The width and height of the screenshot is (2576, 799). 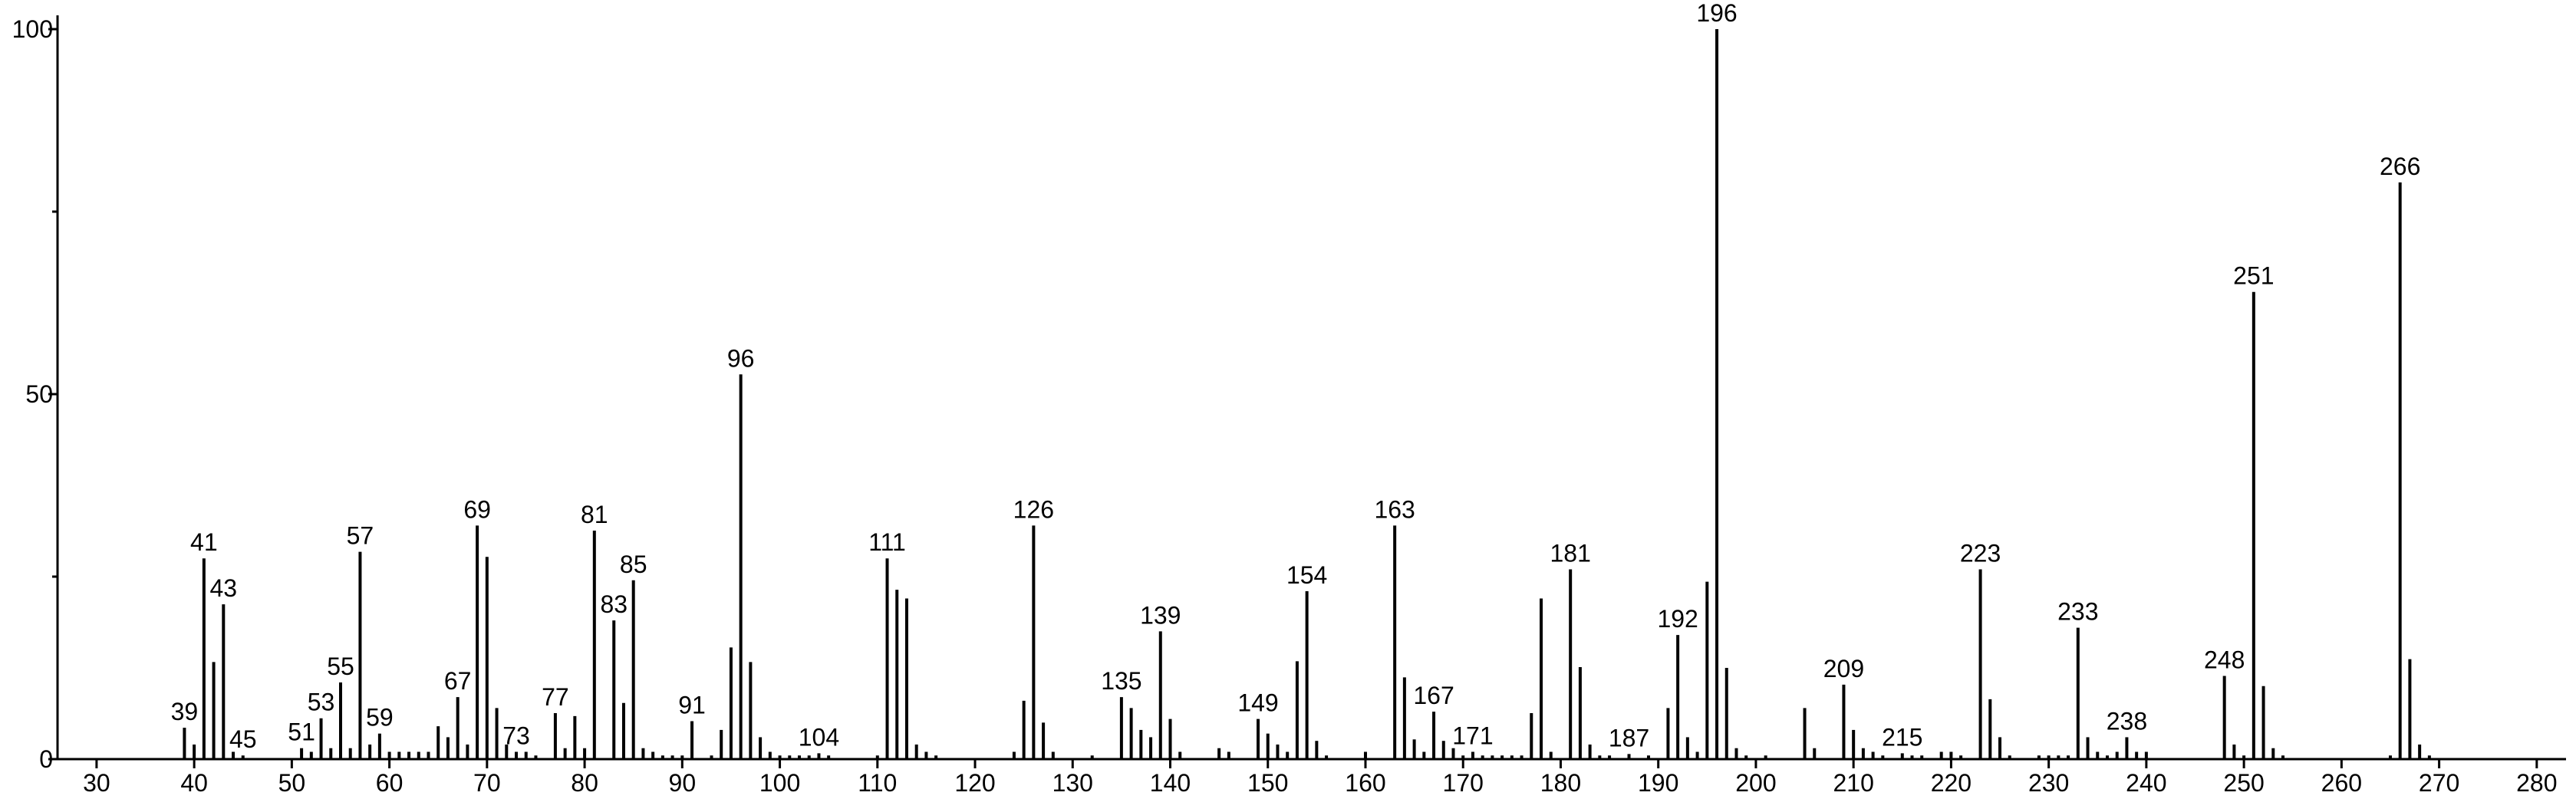 What do you see at coordinates (1121, 681) in the screenshot?
I see `peak-label: 135` at bounding box center [1121, 681].